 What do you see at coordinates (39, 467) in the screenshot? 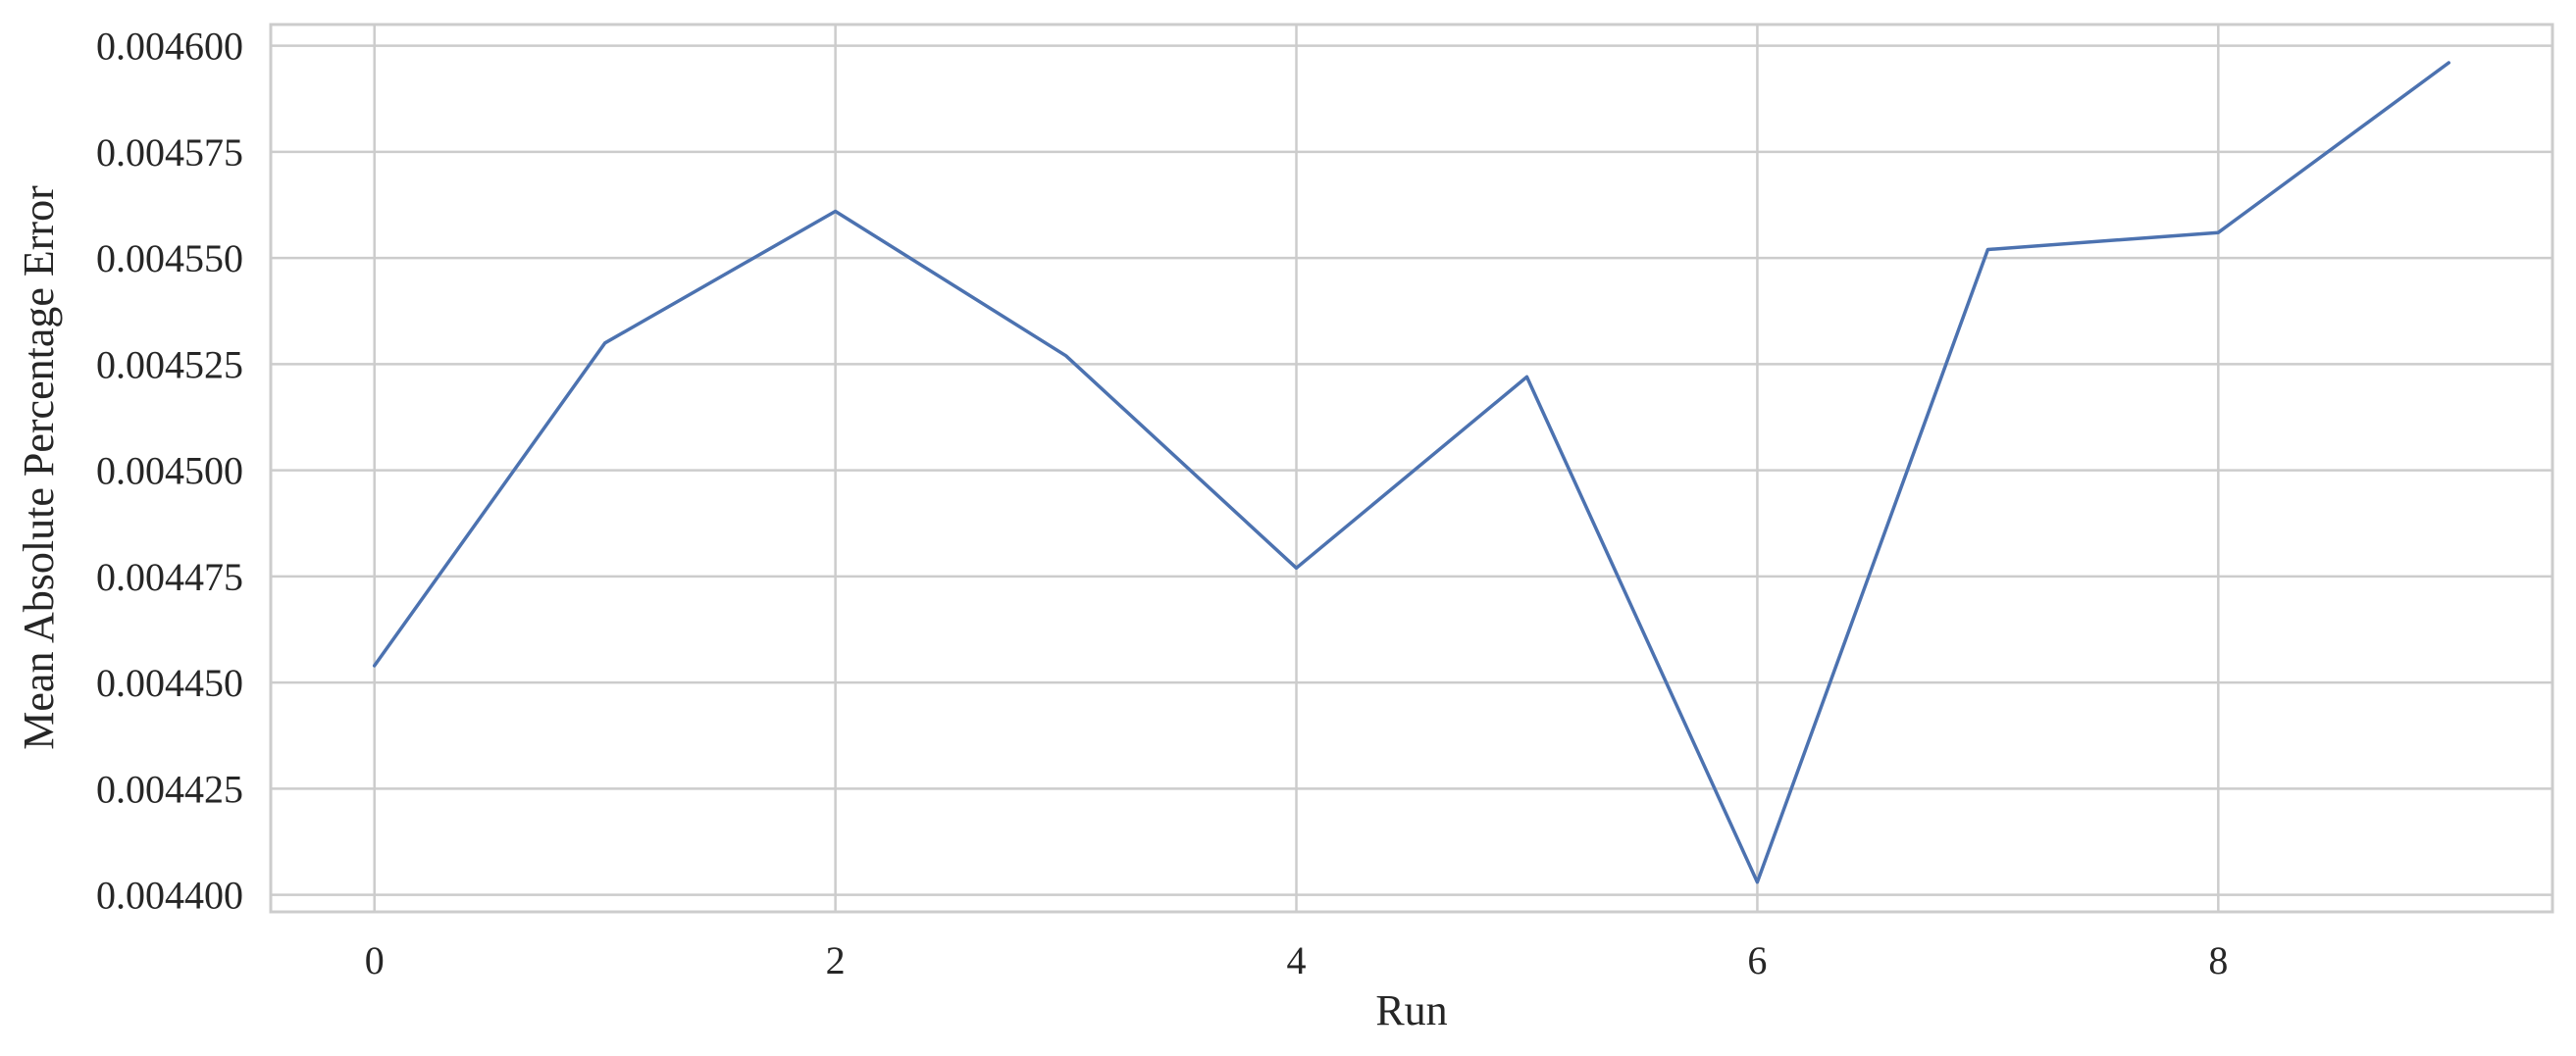
I see `y-axis-title: Mean Absolute Percentage Error` at bounding box center [39, 467].